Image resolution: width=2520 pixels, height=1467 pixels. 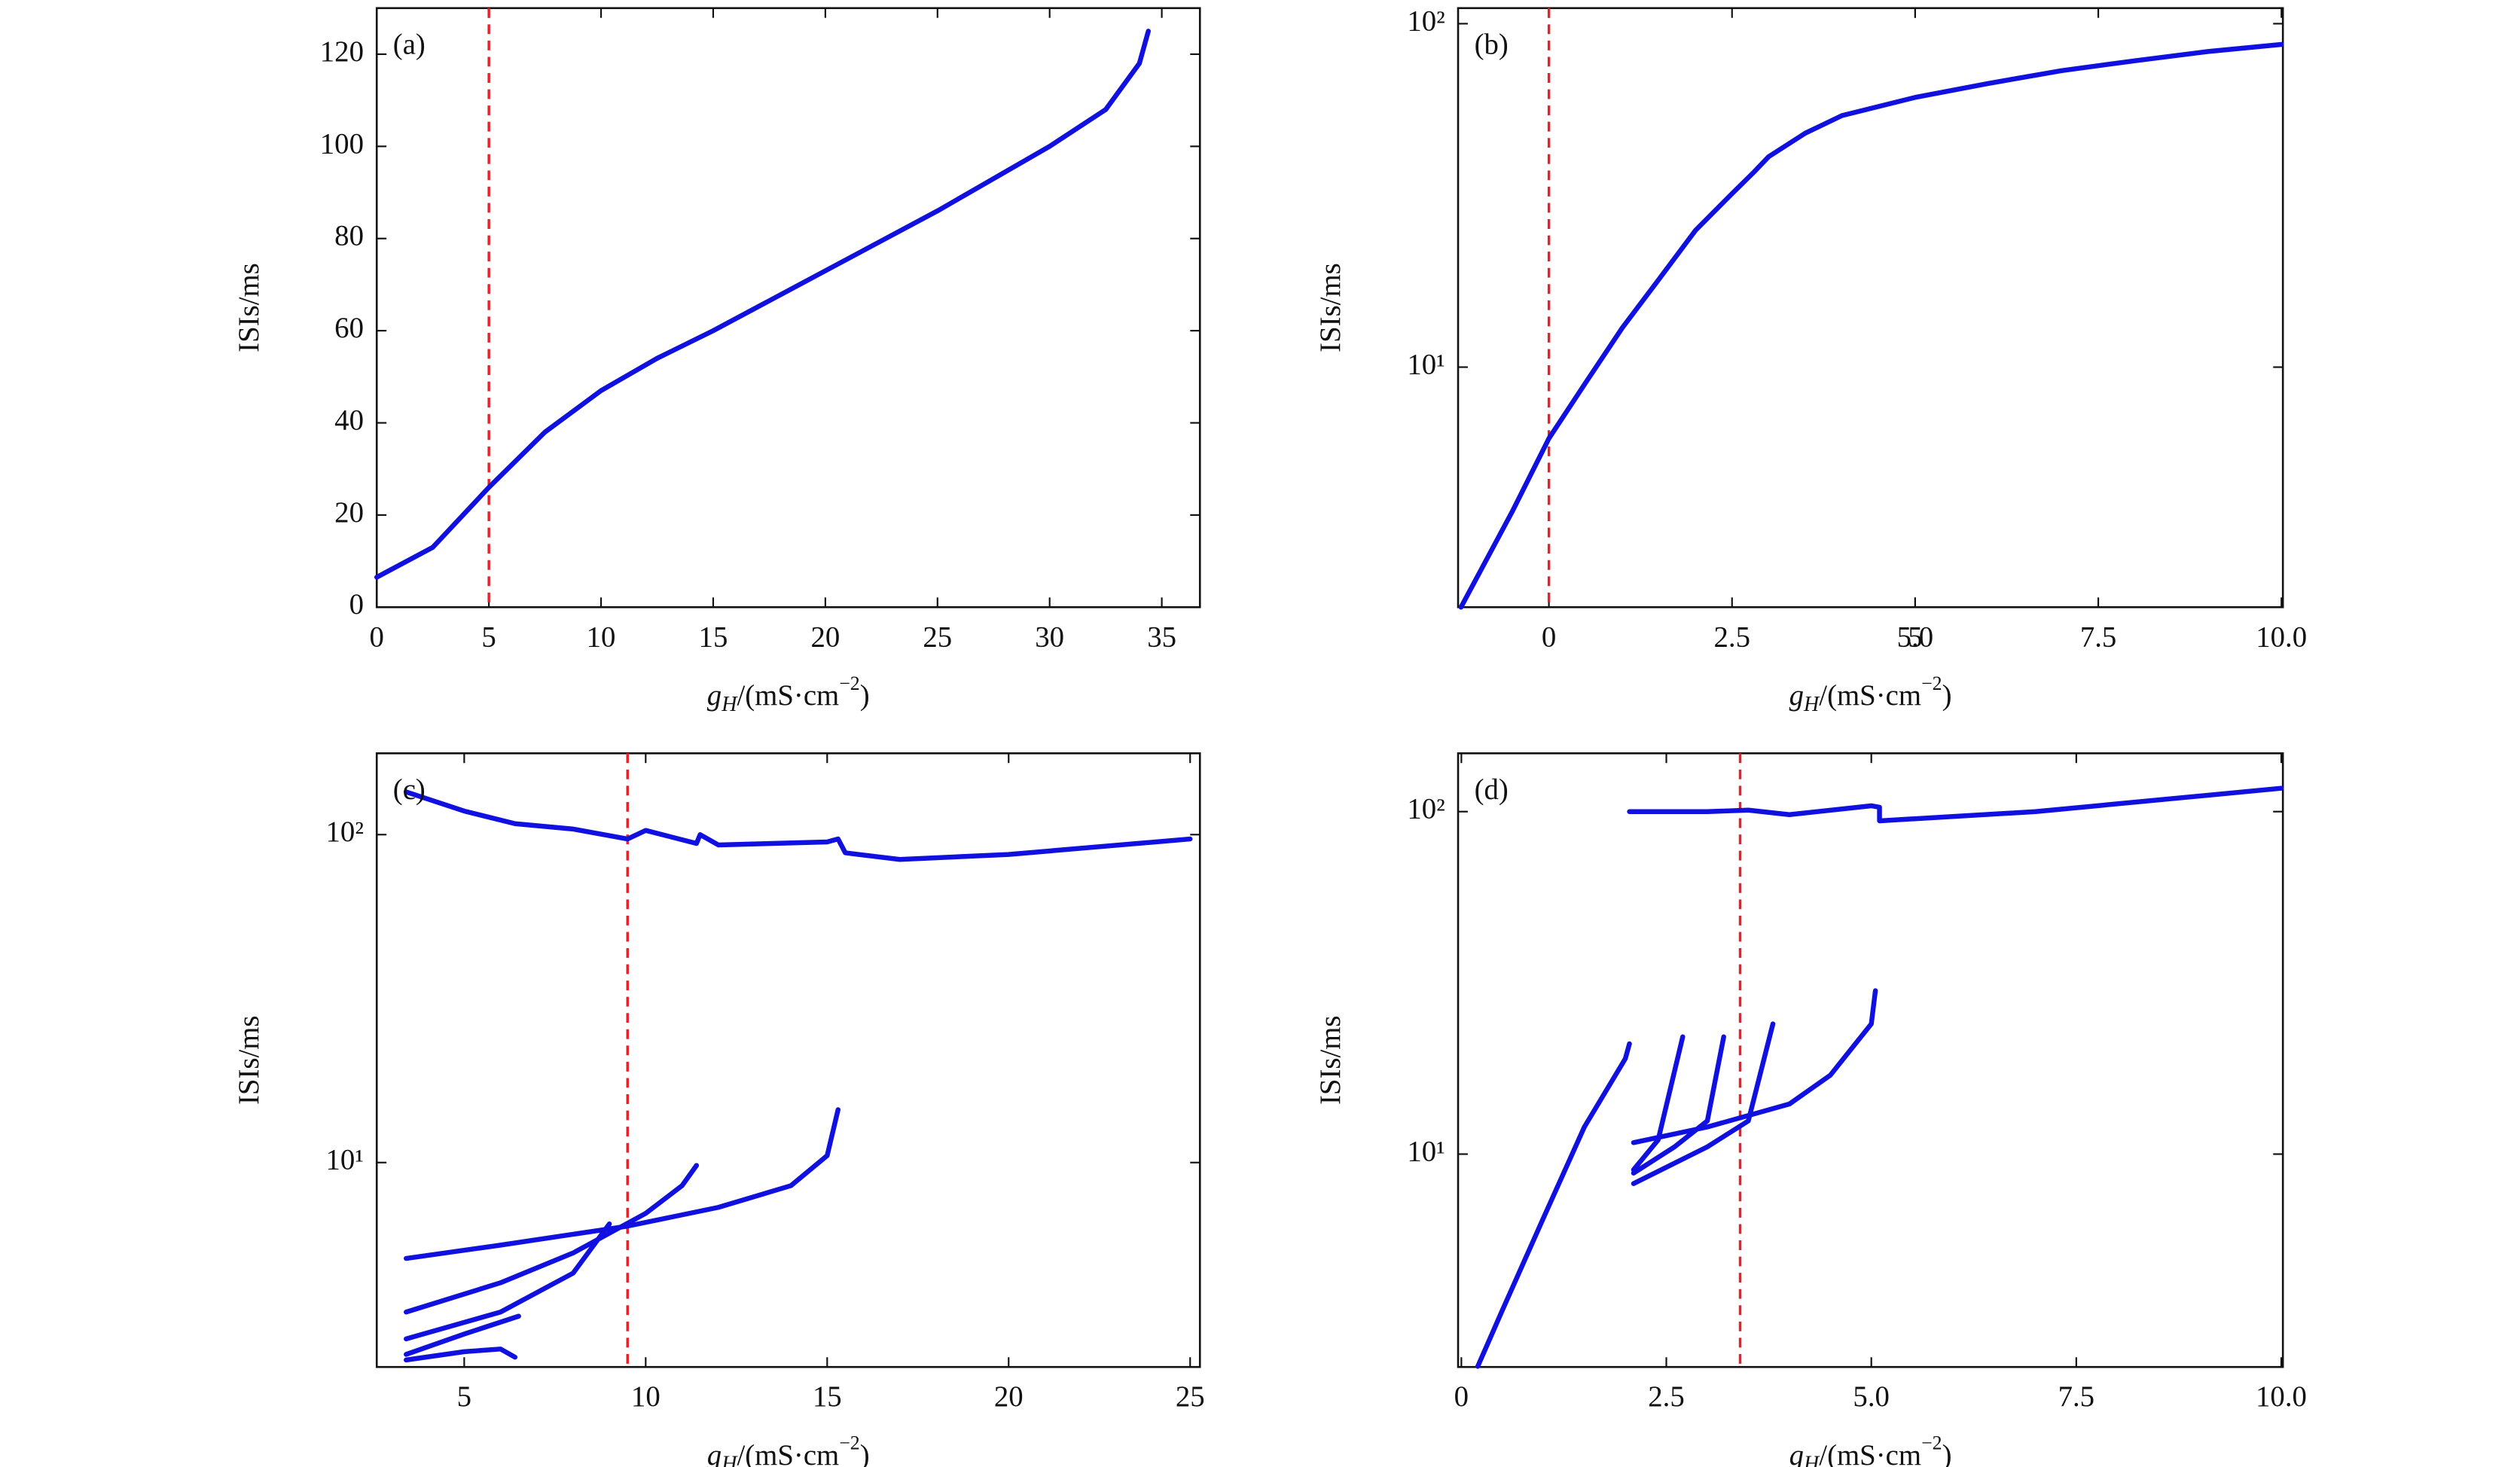 I want to click on x-tick-label: 30, so click(x=1049, y=637).